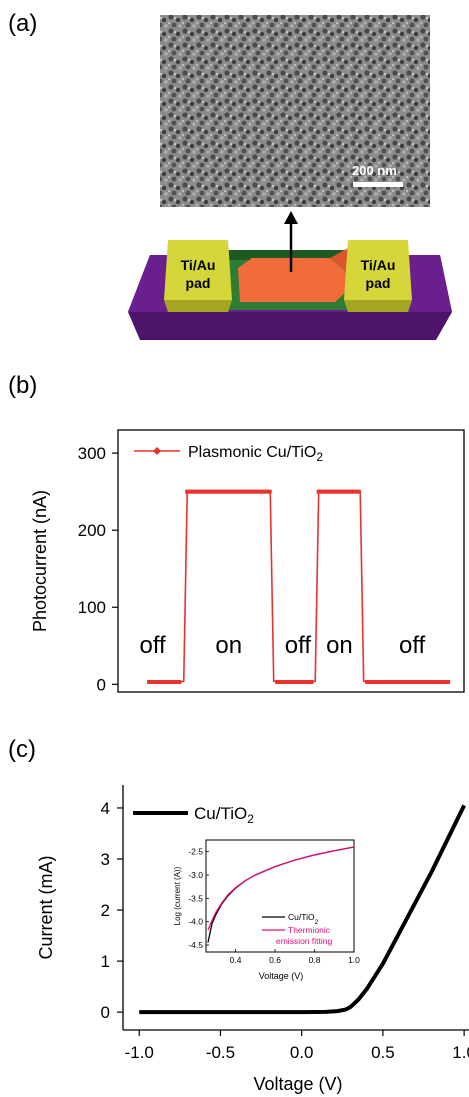 The image size is (469, 1097). Describe the element at coordinates (304, 941) in the screenshot. I see `inset-legend-label-2b: emission fitting` at that location.